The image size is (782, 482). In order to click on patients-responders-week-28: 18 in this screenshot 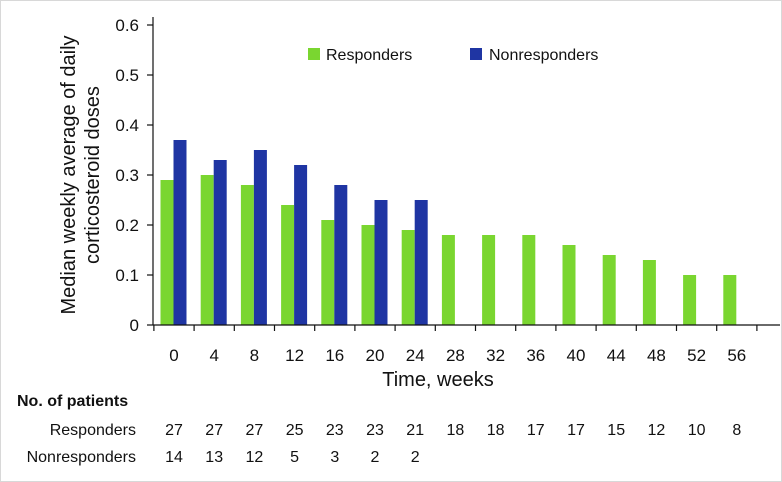, I will do `click(456, 430)`.